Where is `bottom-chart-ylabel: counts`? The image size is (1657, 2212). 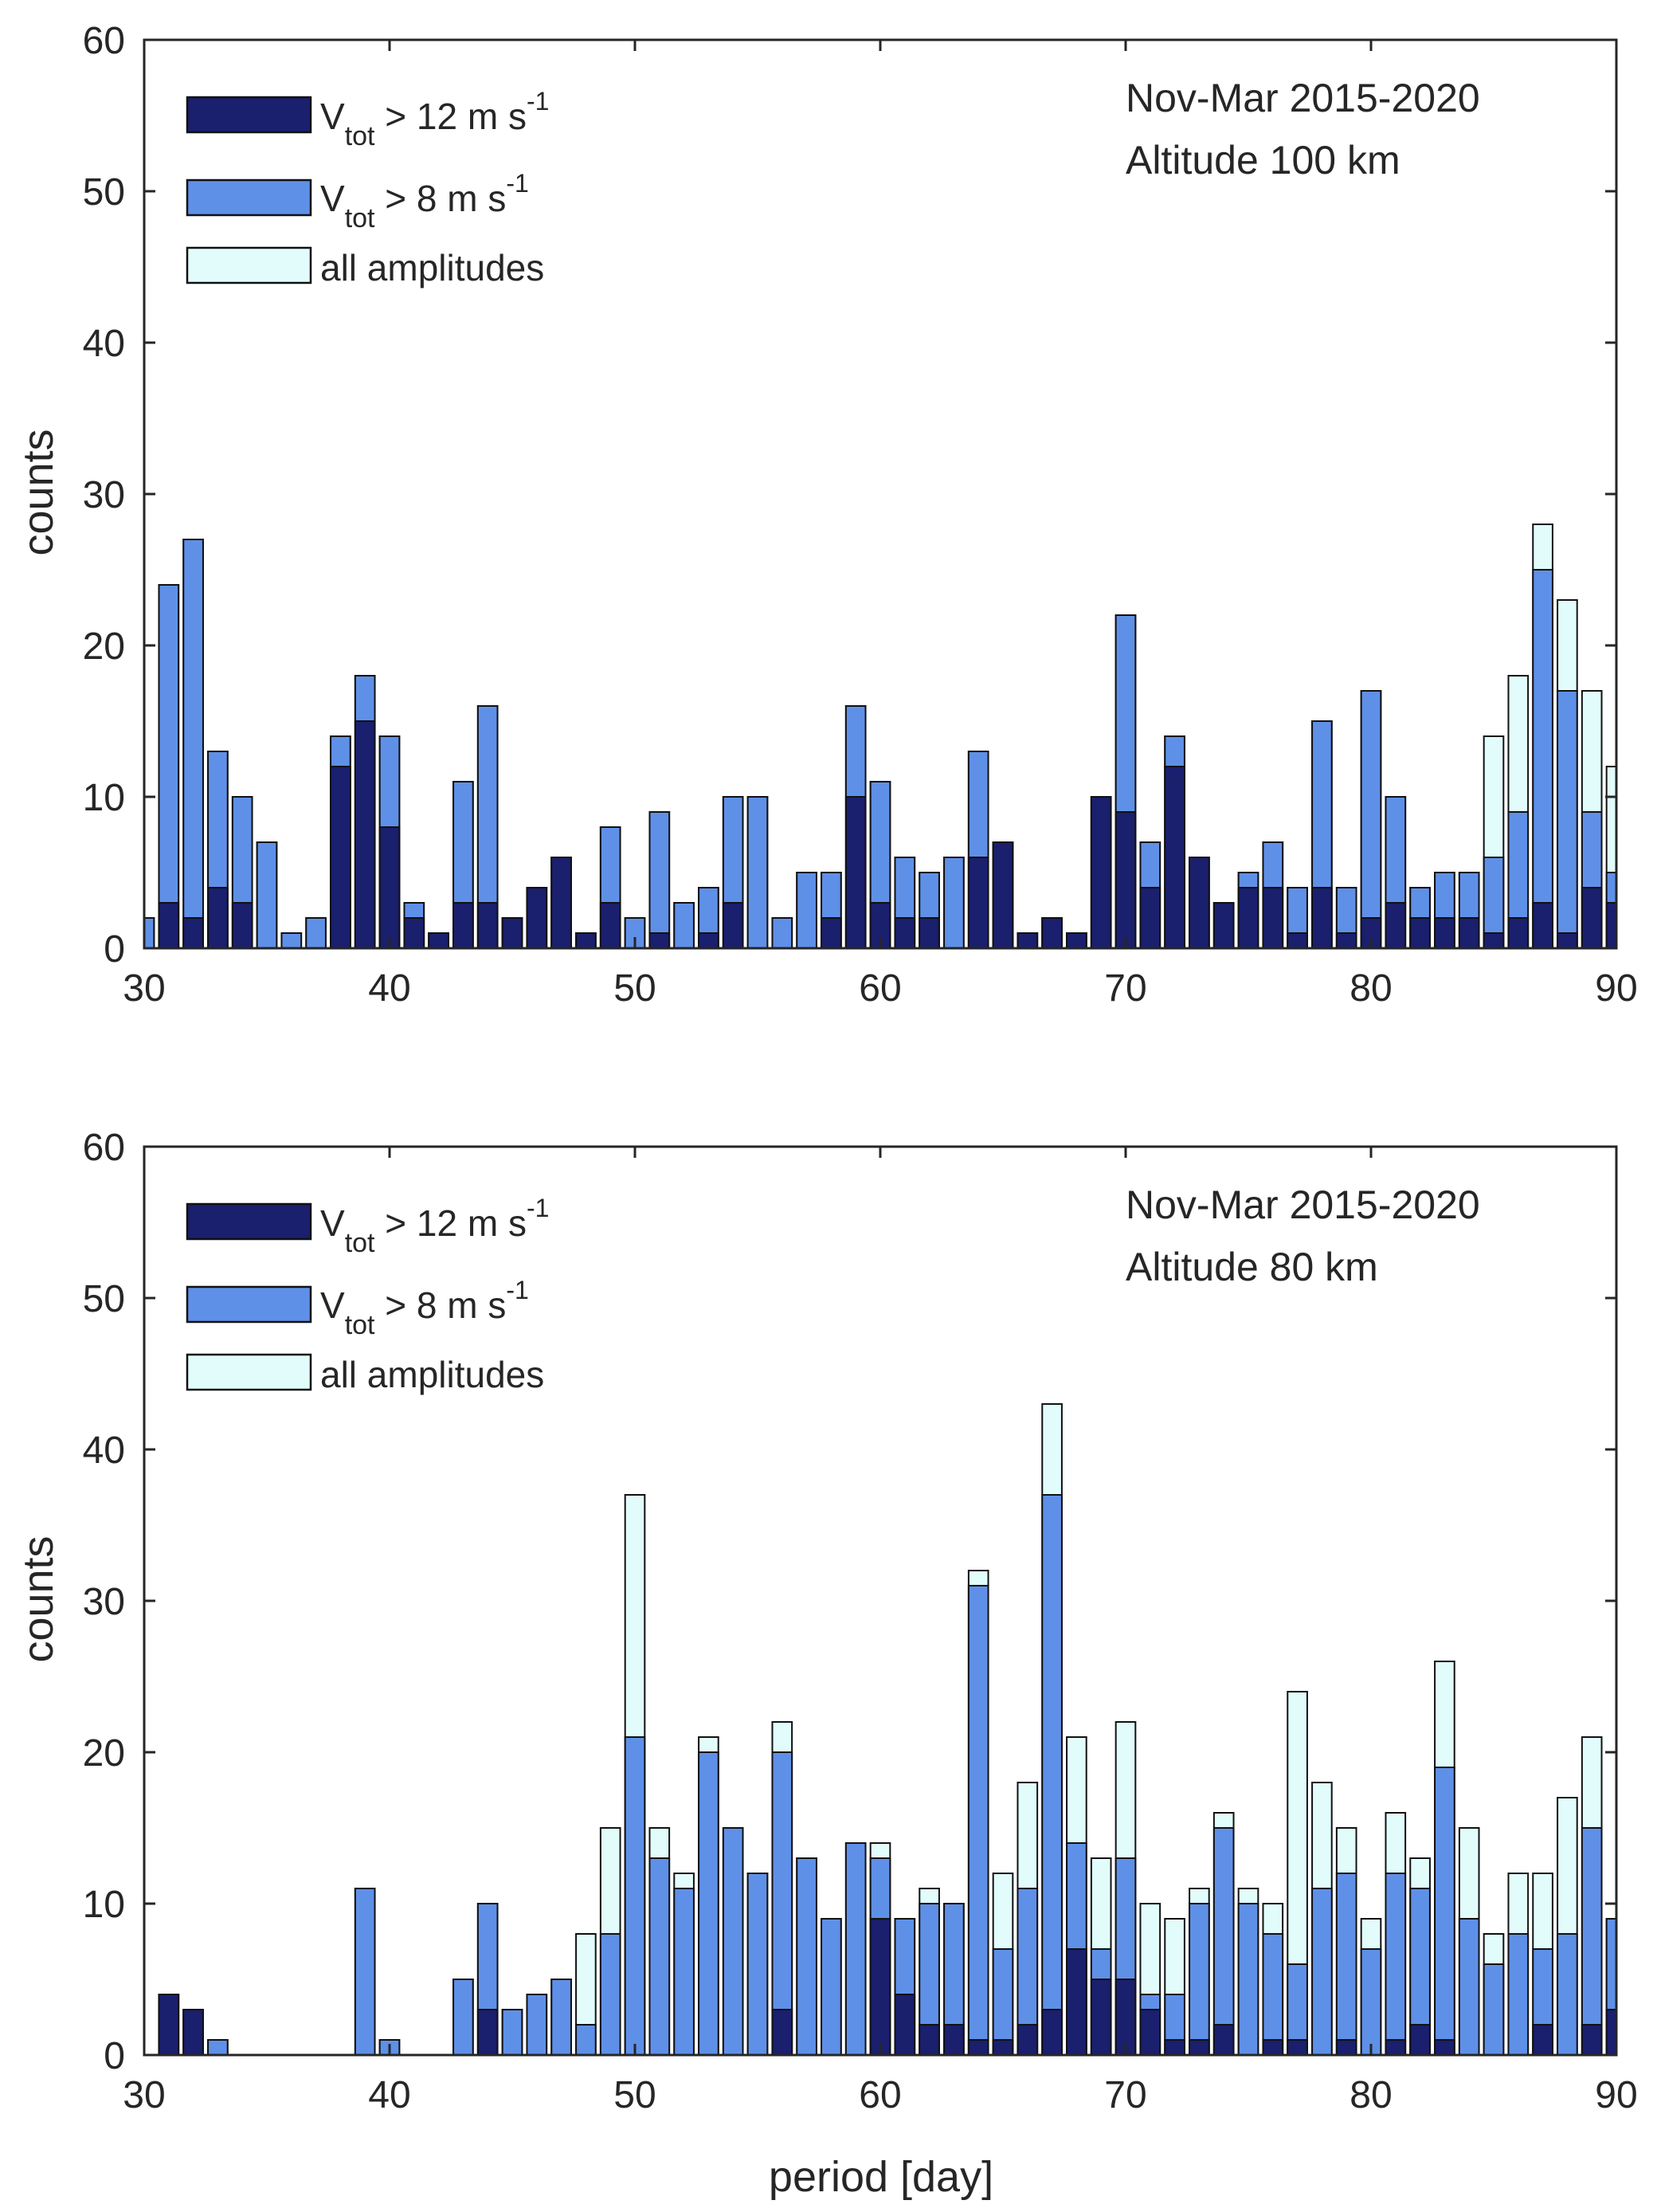 bottom-chart-ylabel: counts is located at coordinates (38, 1598).